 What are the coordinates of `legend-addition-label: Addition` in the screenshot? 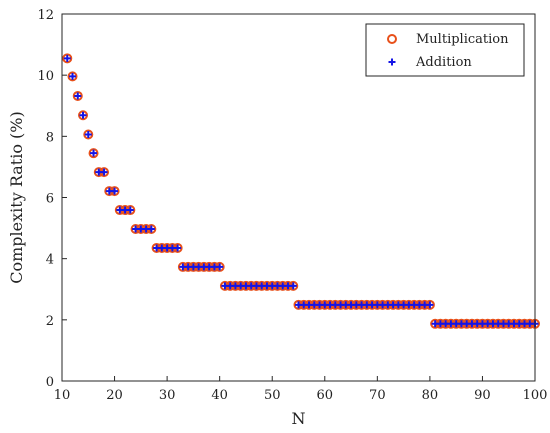 It's located at (443, 62).